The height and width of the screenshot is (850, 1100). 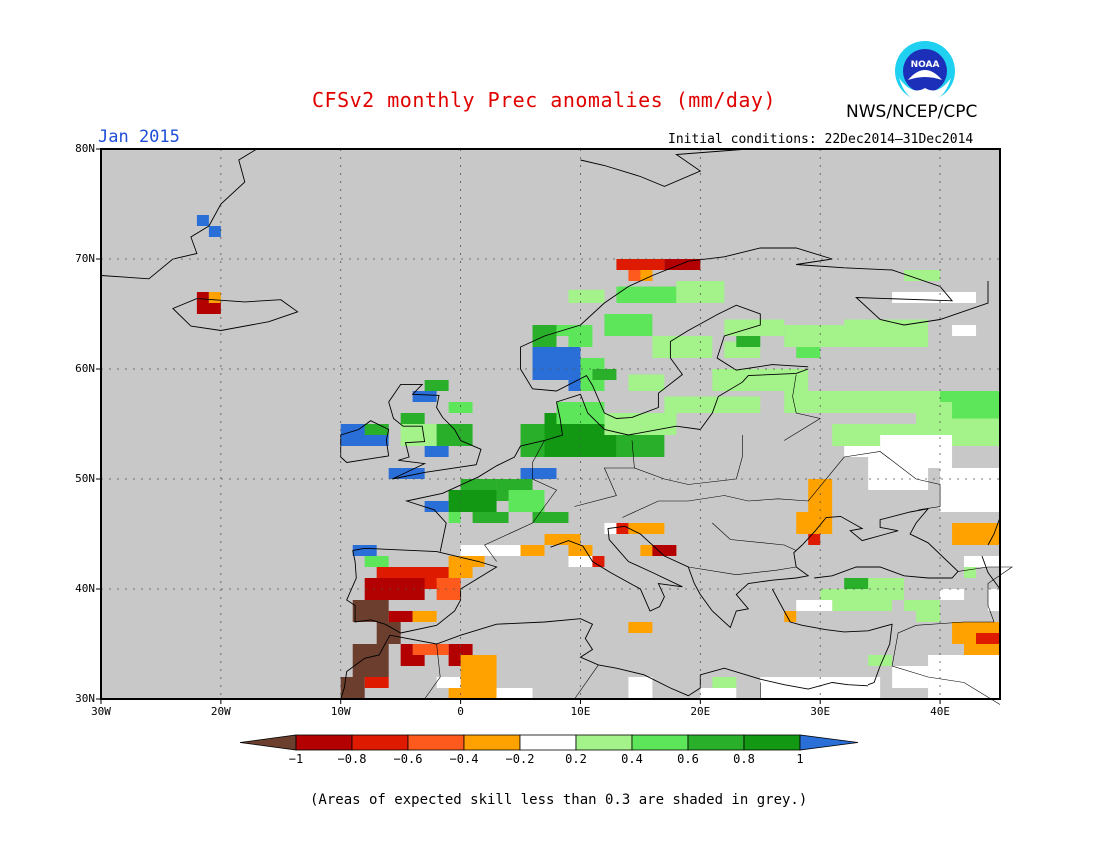 What do you see at coordinates (408, 759) in the screenshot?
I see `colorbar-tick-label: −0.6` at bounding box center [408, 759].